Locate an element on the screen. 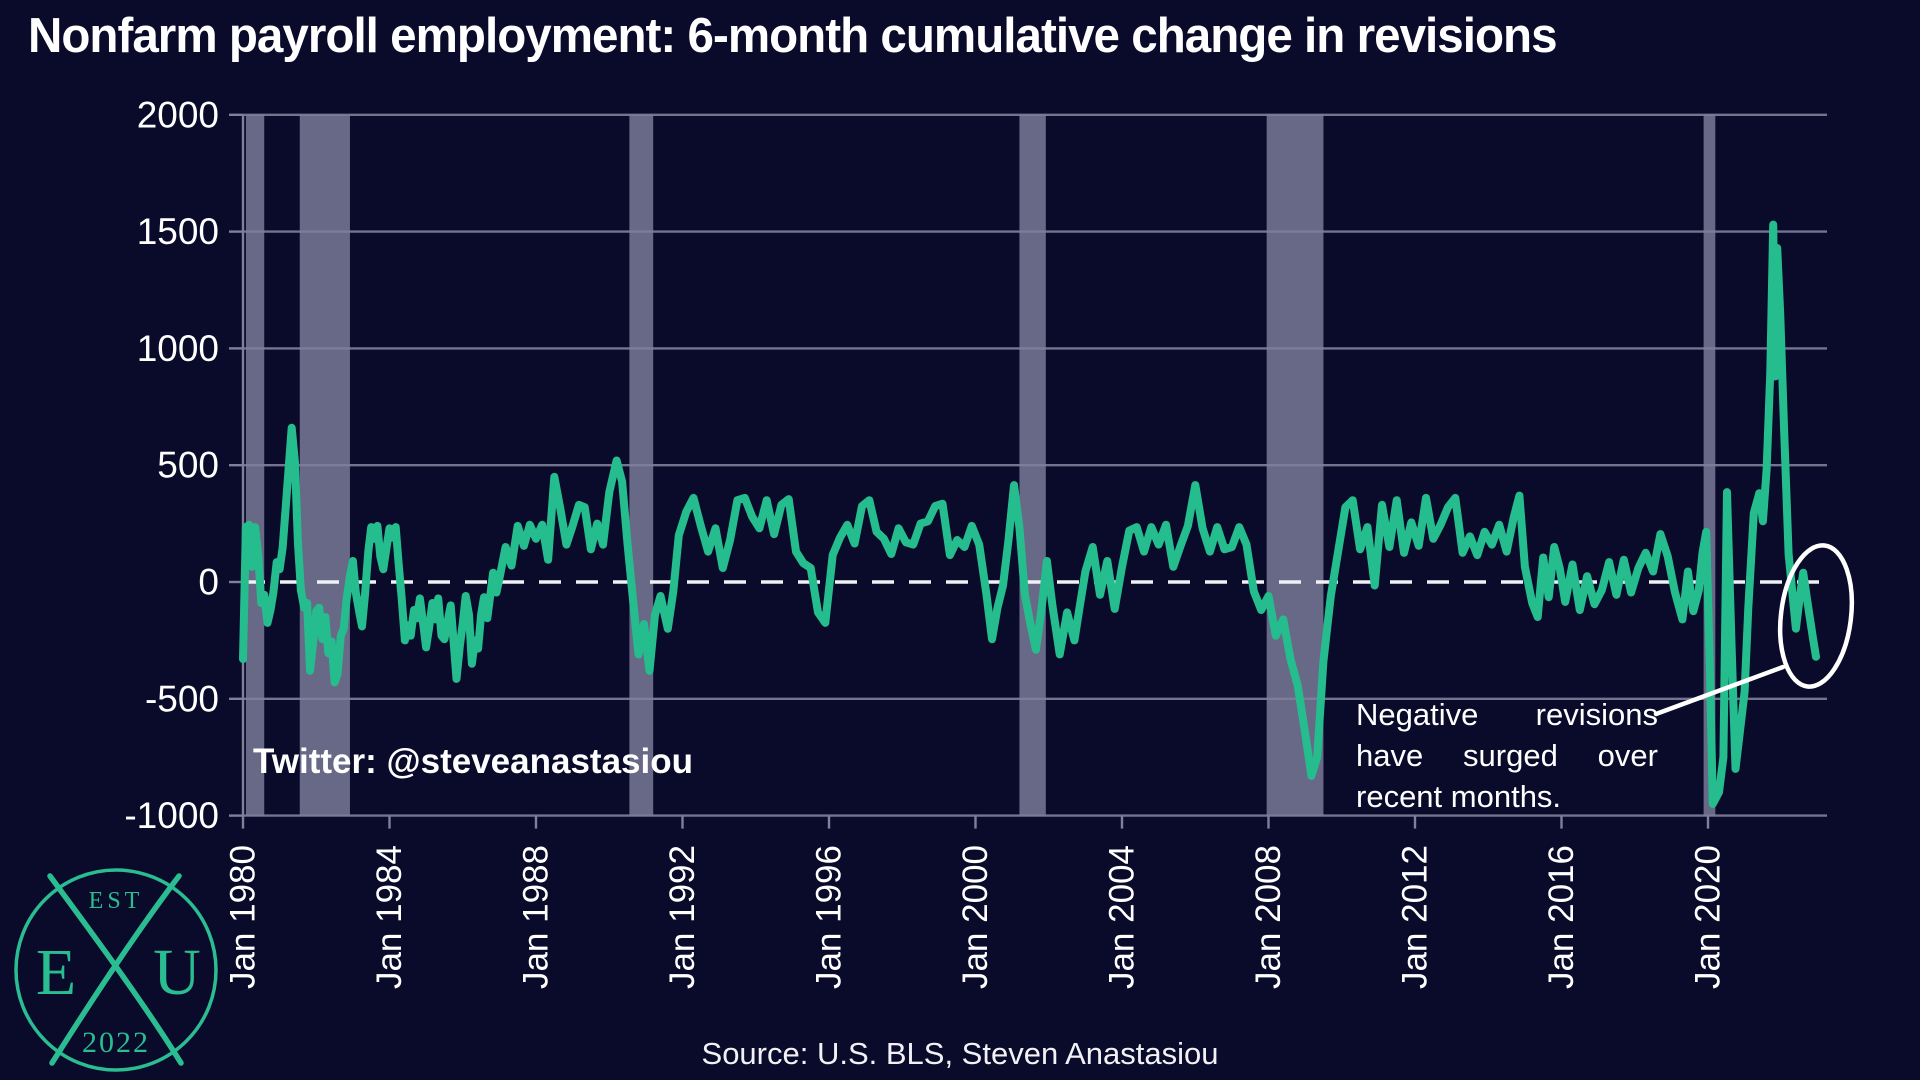 The image size is (1920, 1080). x-tick-label: Jan 1980 is located at coordinates (243, 917).